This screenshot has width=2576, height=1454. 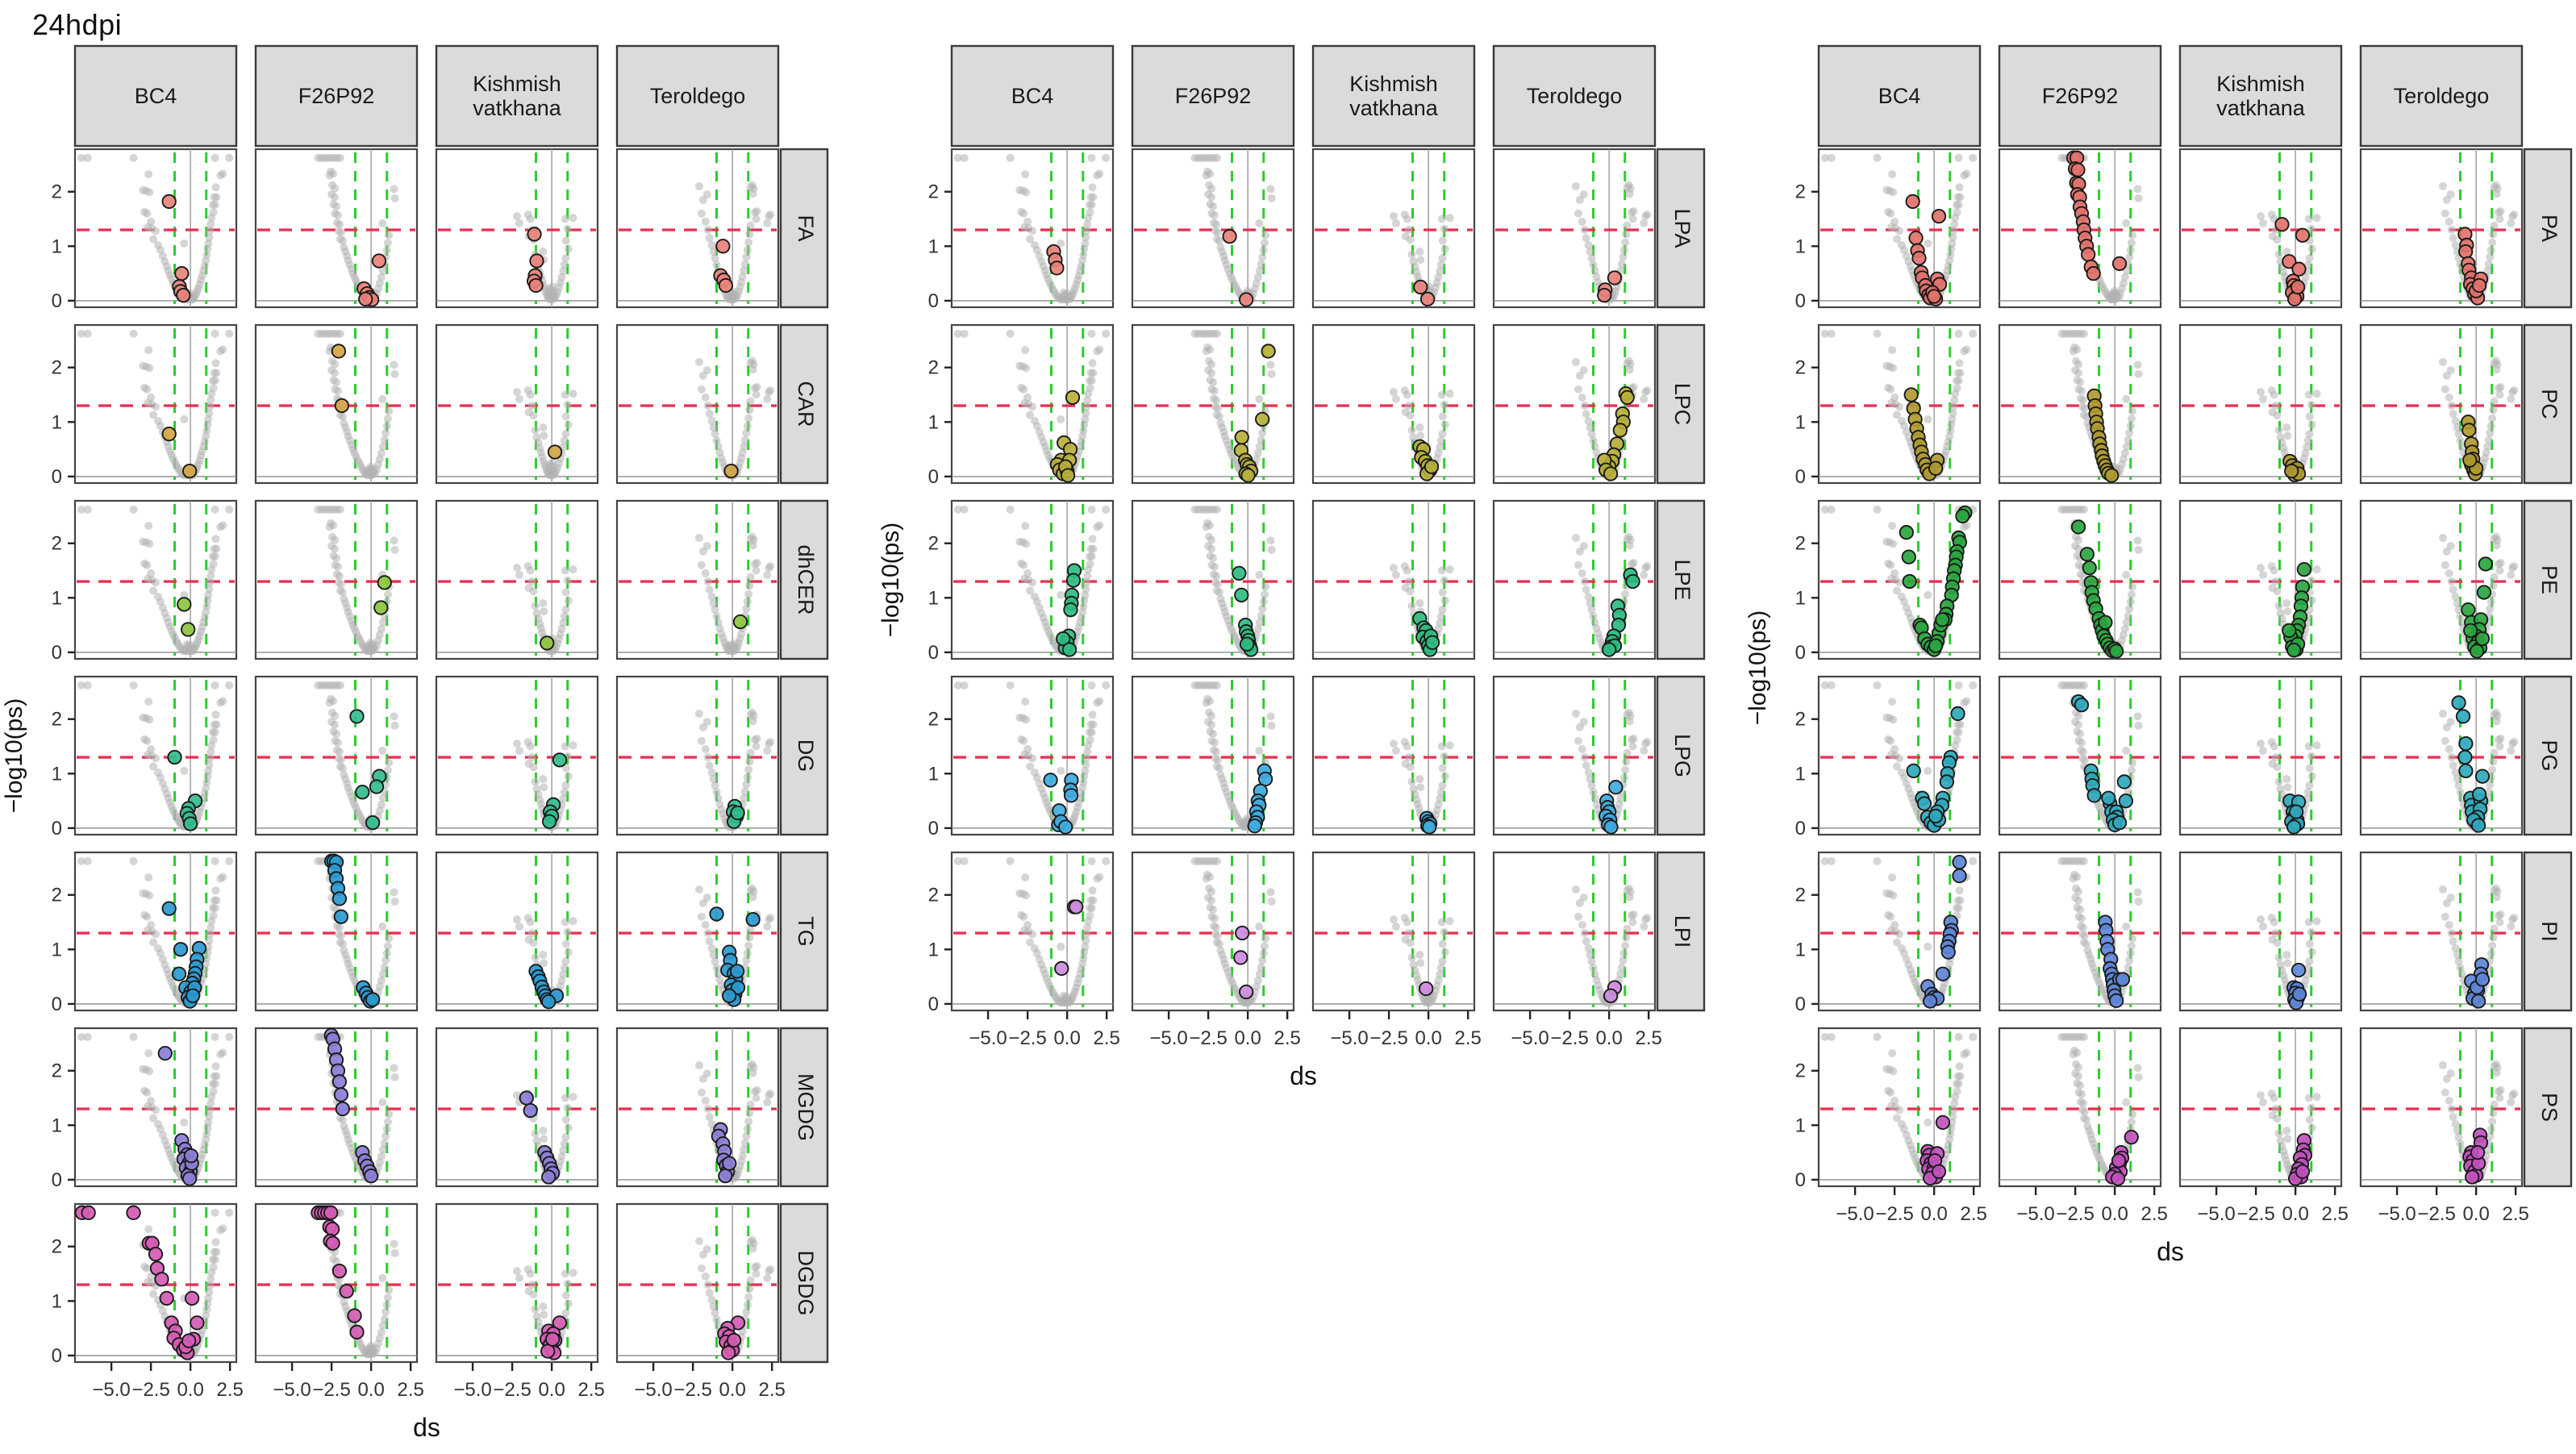 I want to click on x-tick-label: −2.5, so click(x=150, y=1390).